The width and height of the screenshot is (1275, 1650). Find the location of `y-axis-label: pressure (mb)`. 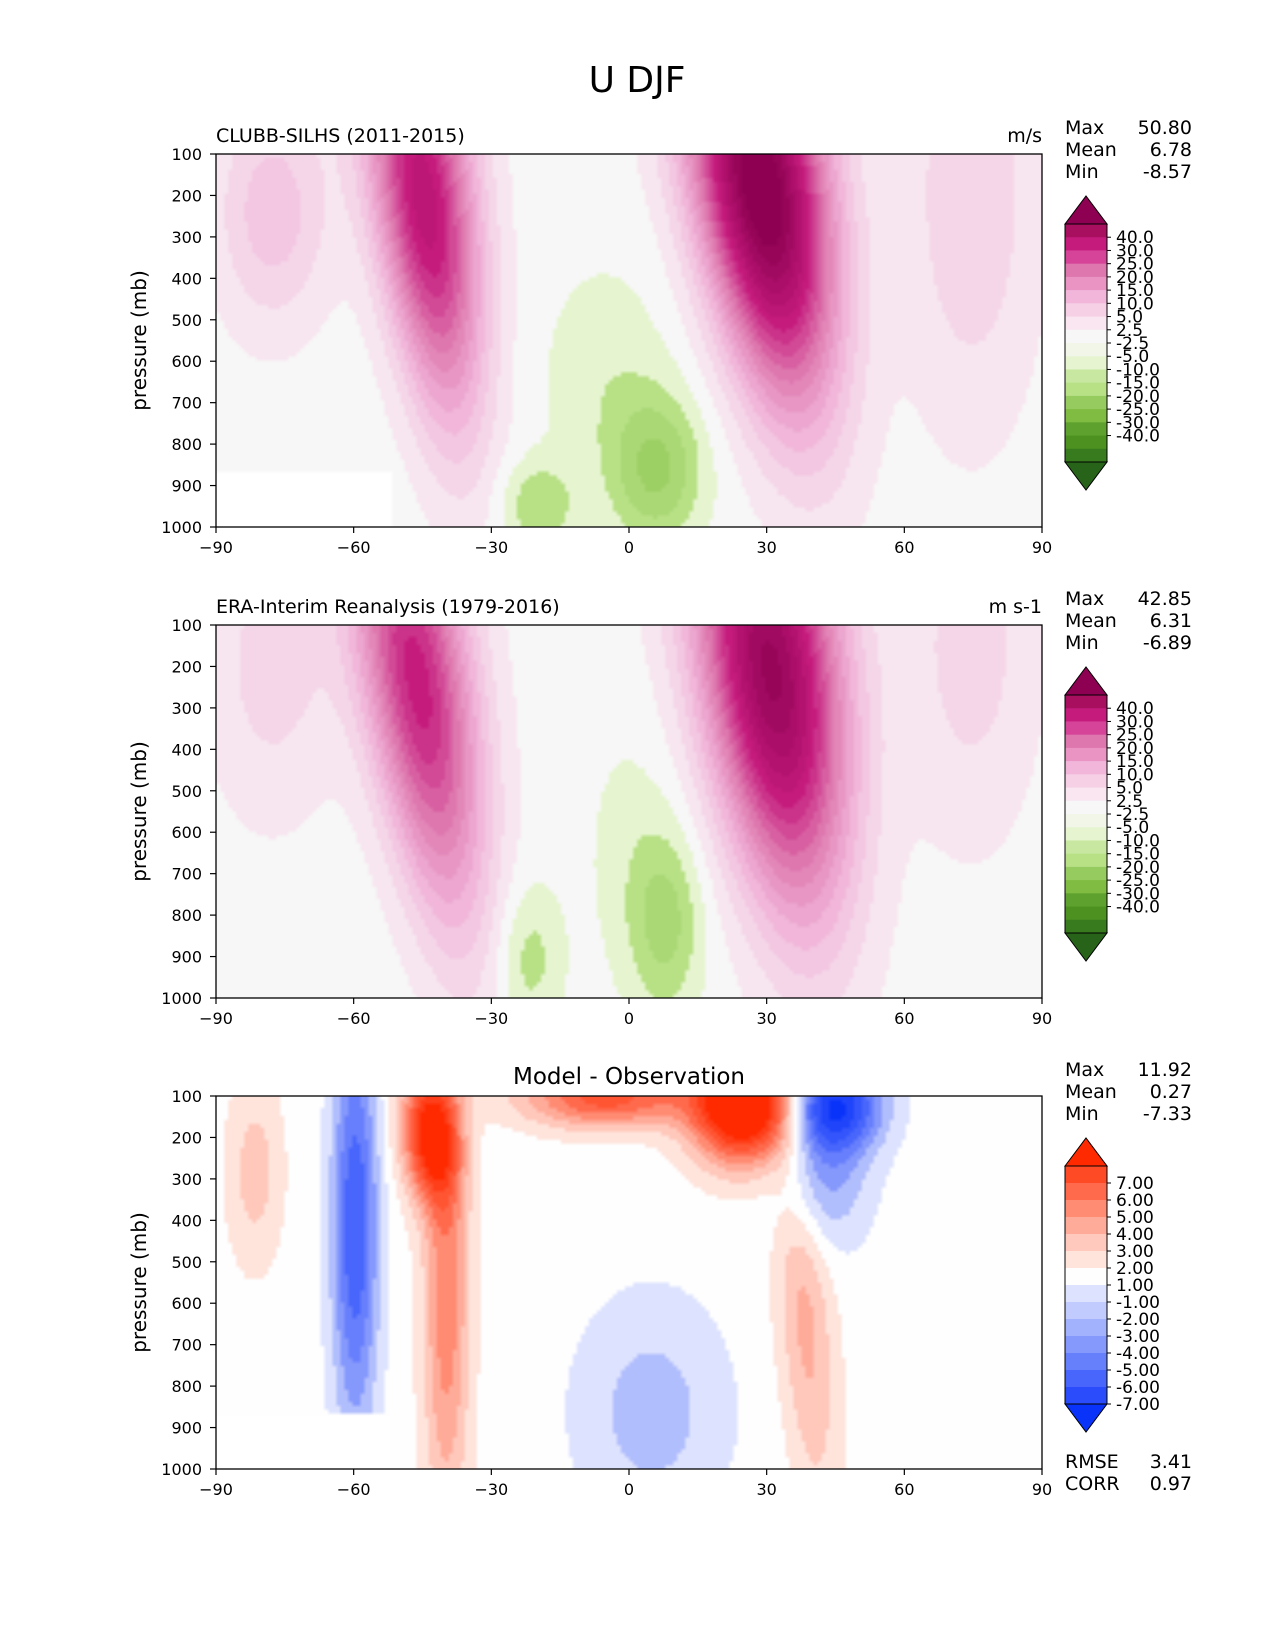

y-axis-label: pressure (mb) is located at coordinates (139, 1282).